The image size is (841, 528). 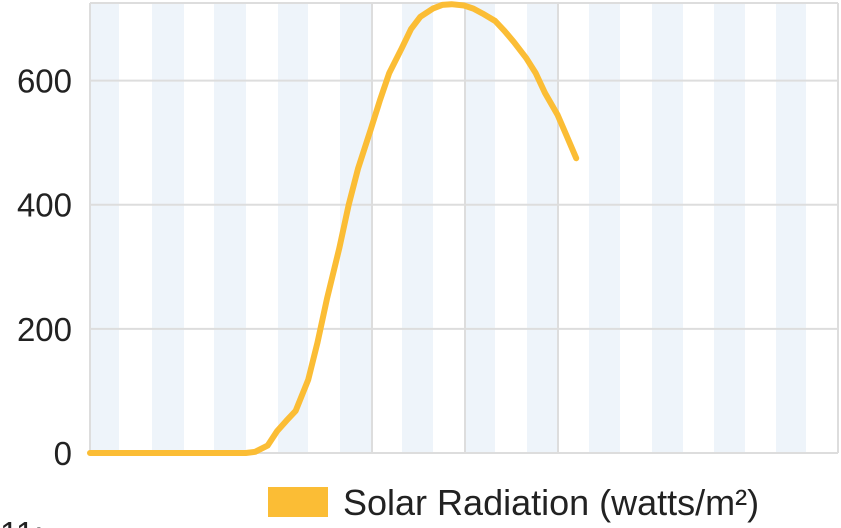 I want to click on y-tick-label: 200, so click(x=44, y=329).